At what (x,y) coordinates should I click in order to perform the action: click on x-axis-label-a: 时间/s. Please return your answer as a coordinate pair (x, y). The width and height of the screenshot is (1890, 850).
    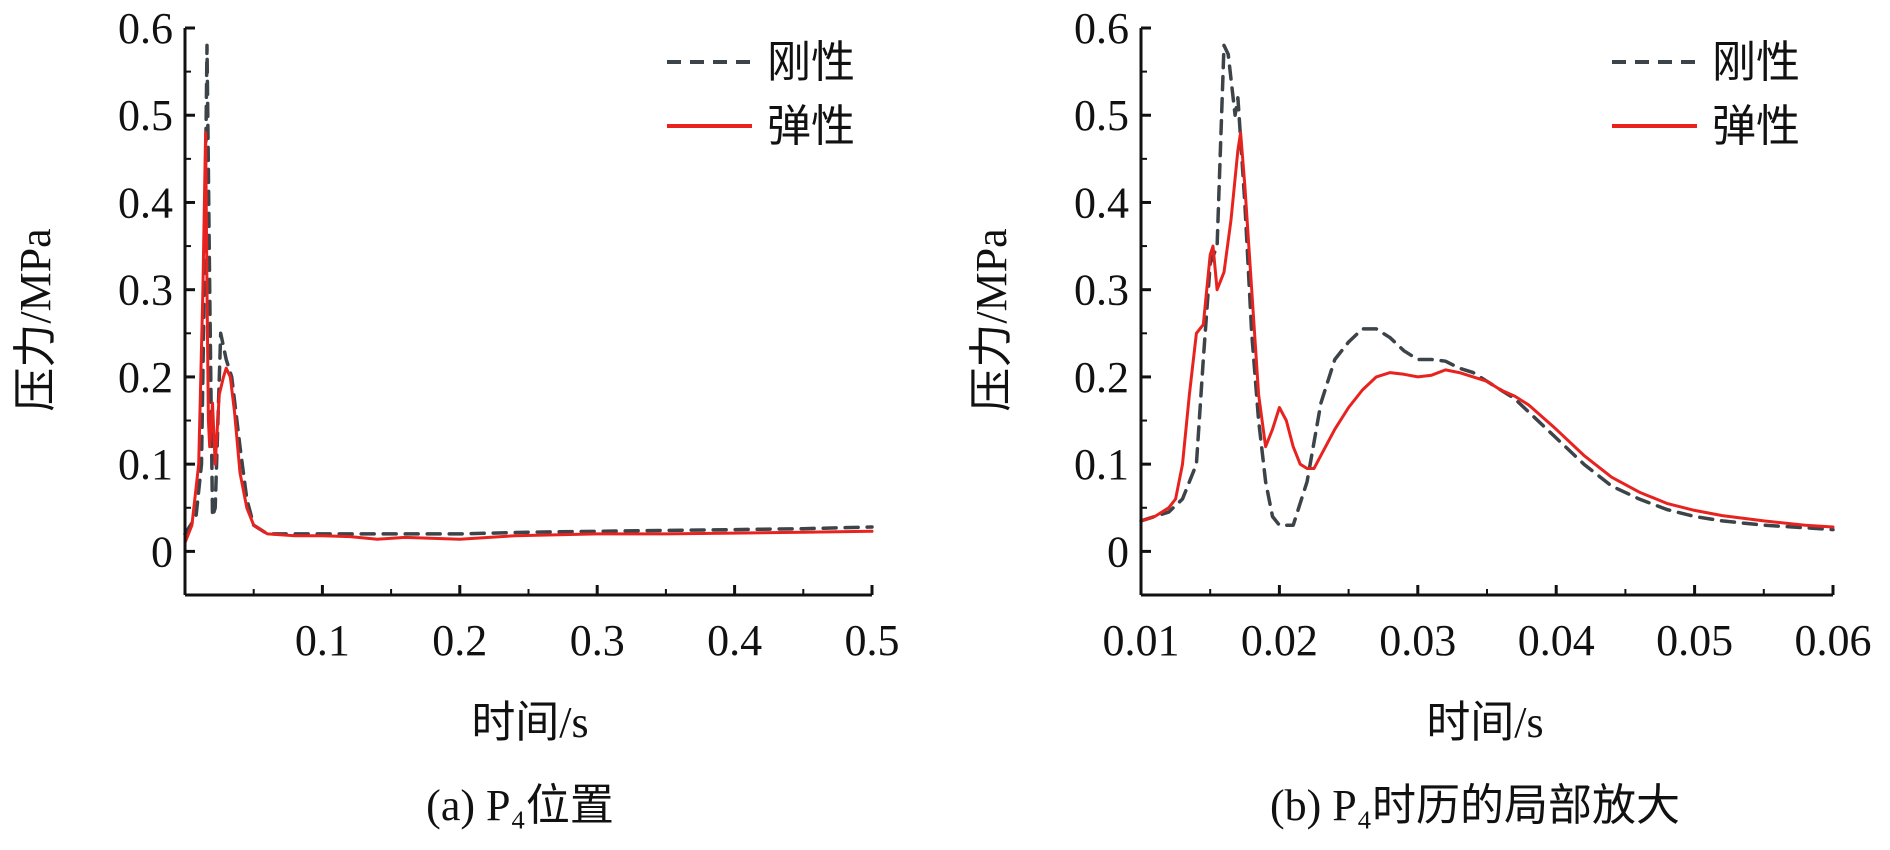
    Looking at the image, I should click on (529, 722).